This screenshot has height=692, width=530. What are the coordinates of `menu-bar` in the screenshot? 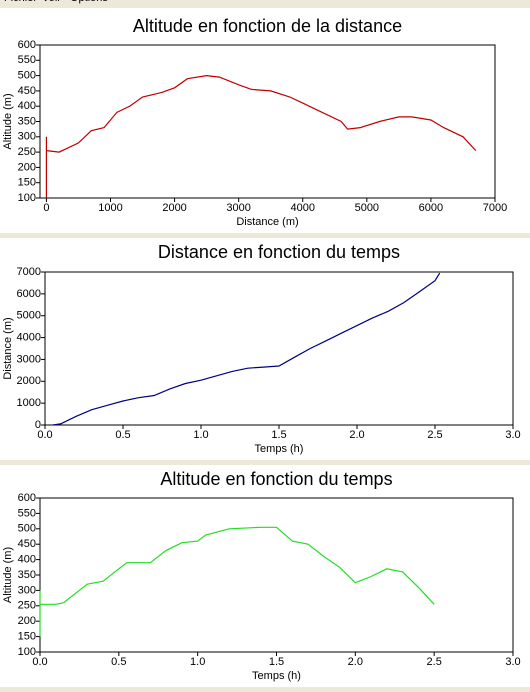 It's located at (265, 3).